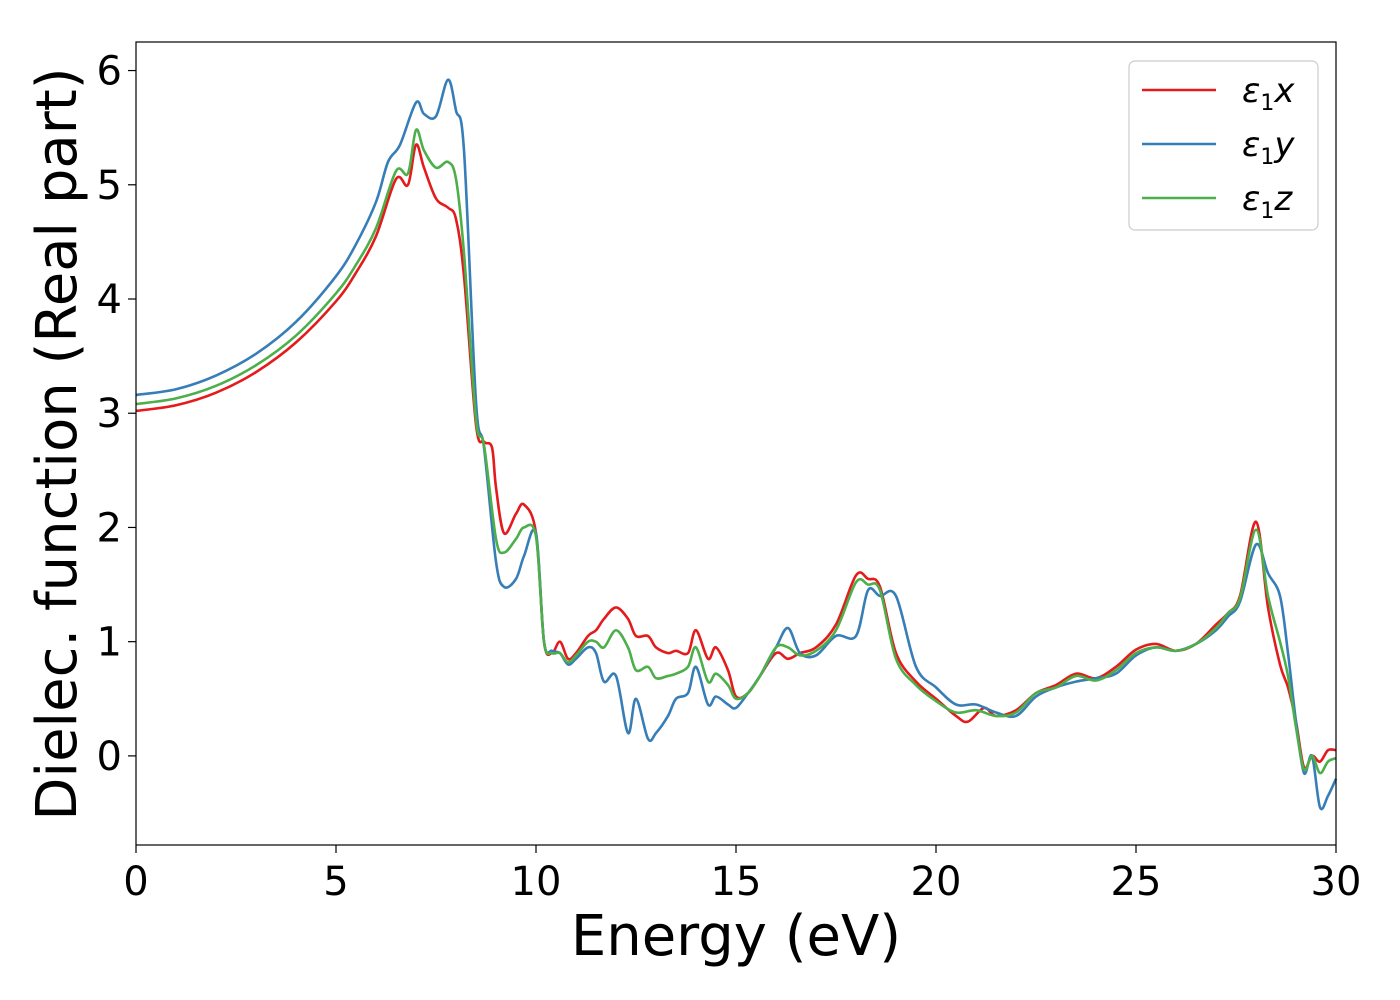  What do you see at coordinates (536, 882) in the screenshot?
I see `x-tick-label: 10` at bounding box center [536, 882].